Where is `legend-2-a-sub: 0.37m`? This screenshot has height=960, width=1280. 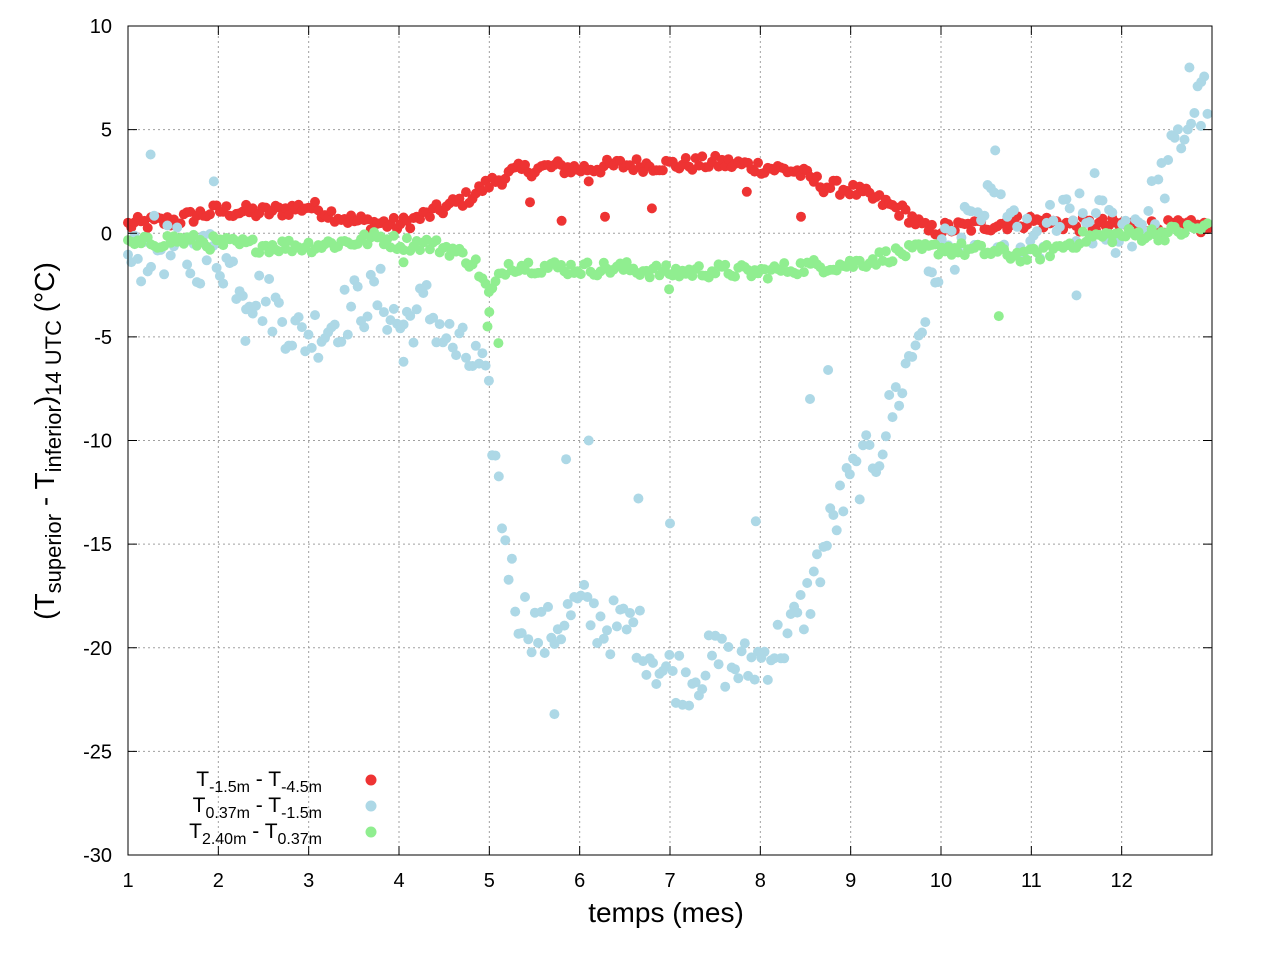 legend-2-a-sub: 0.37m is located at coordinates (228, 813).